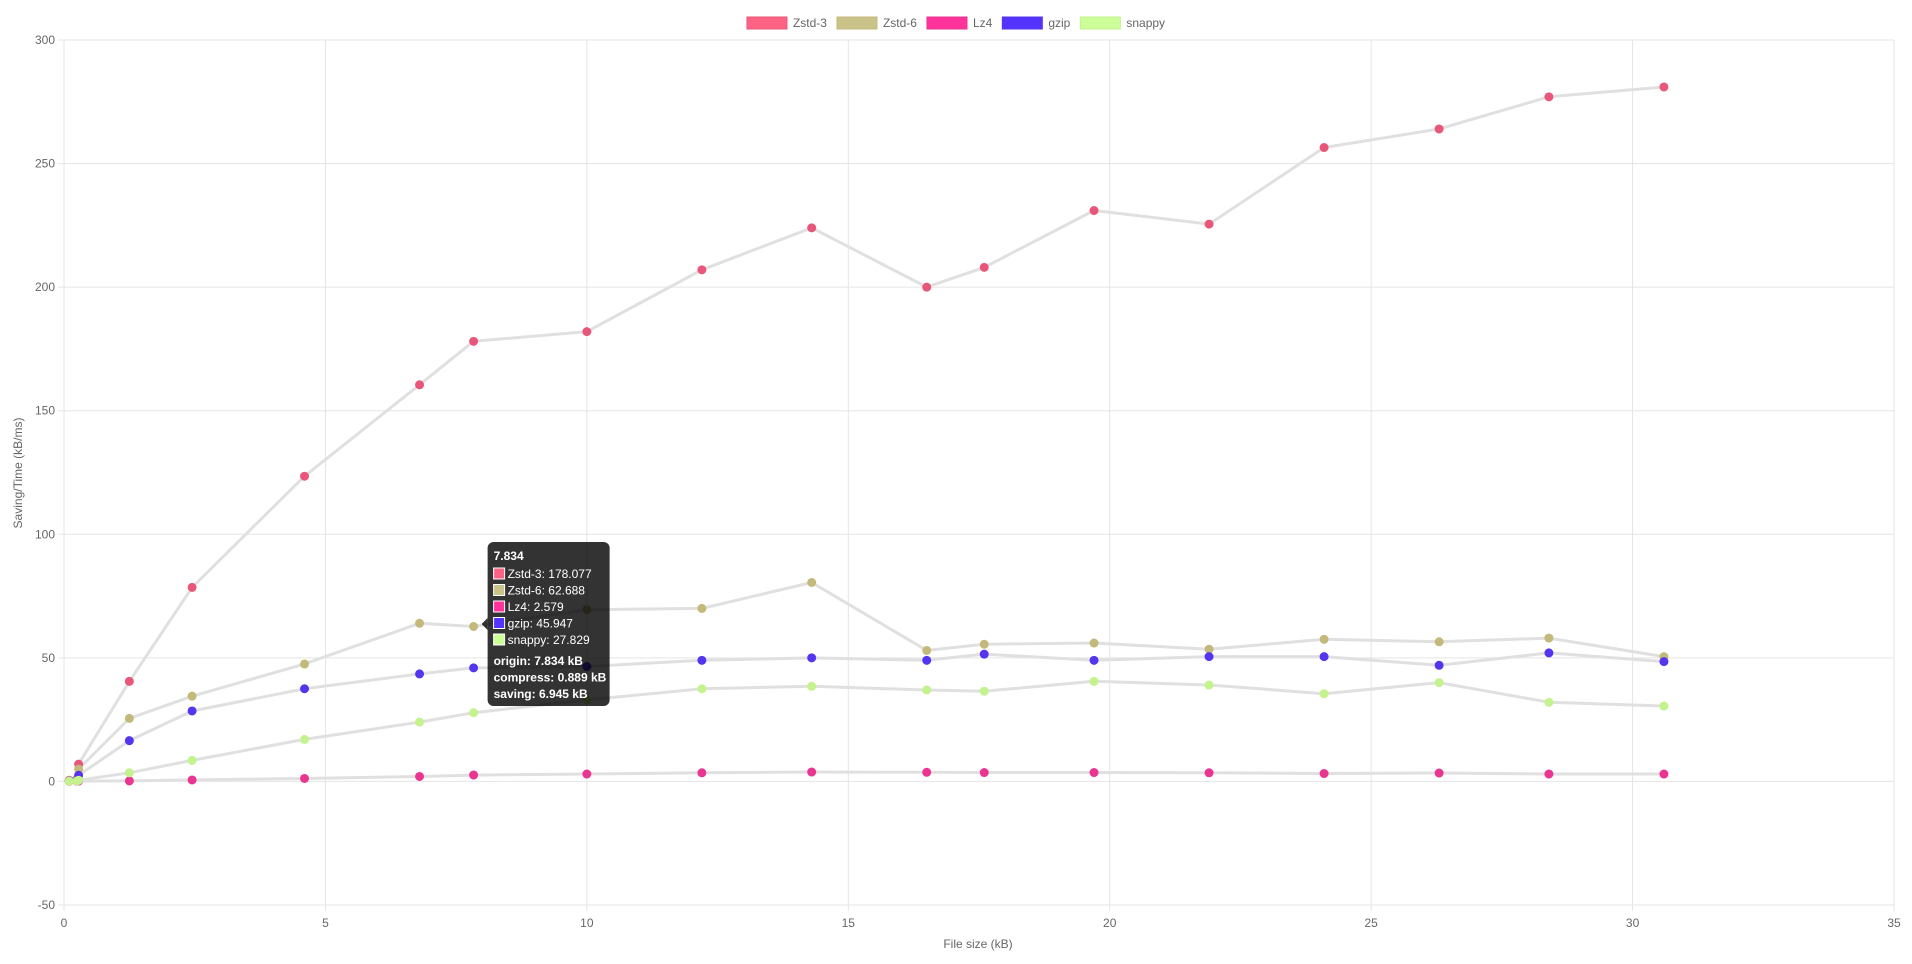 This screenshot has width=1912, height=964. Describe the element at coordinates (541, 624) in the screenshot. I see `tooltip-item: gzip: 45.947` at that location.